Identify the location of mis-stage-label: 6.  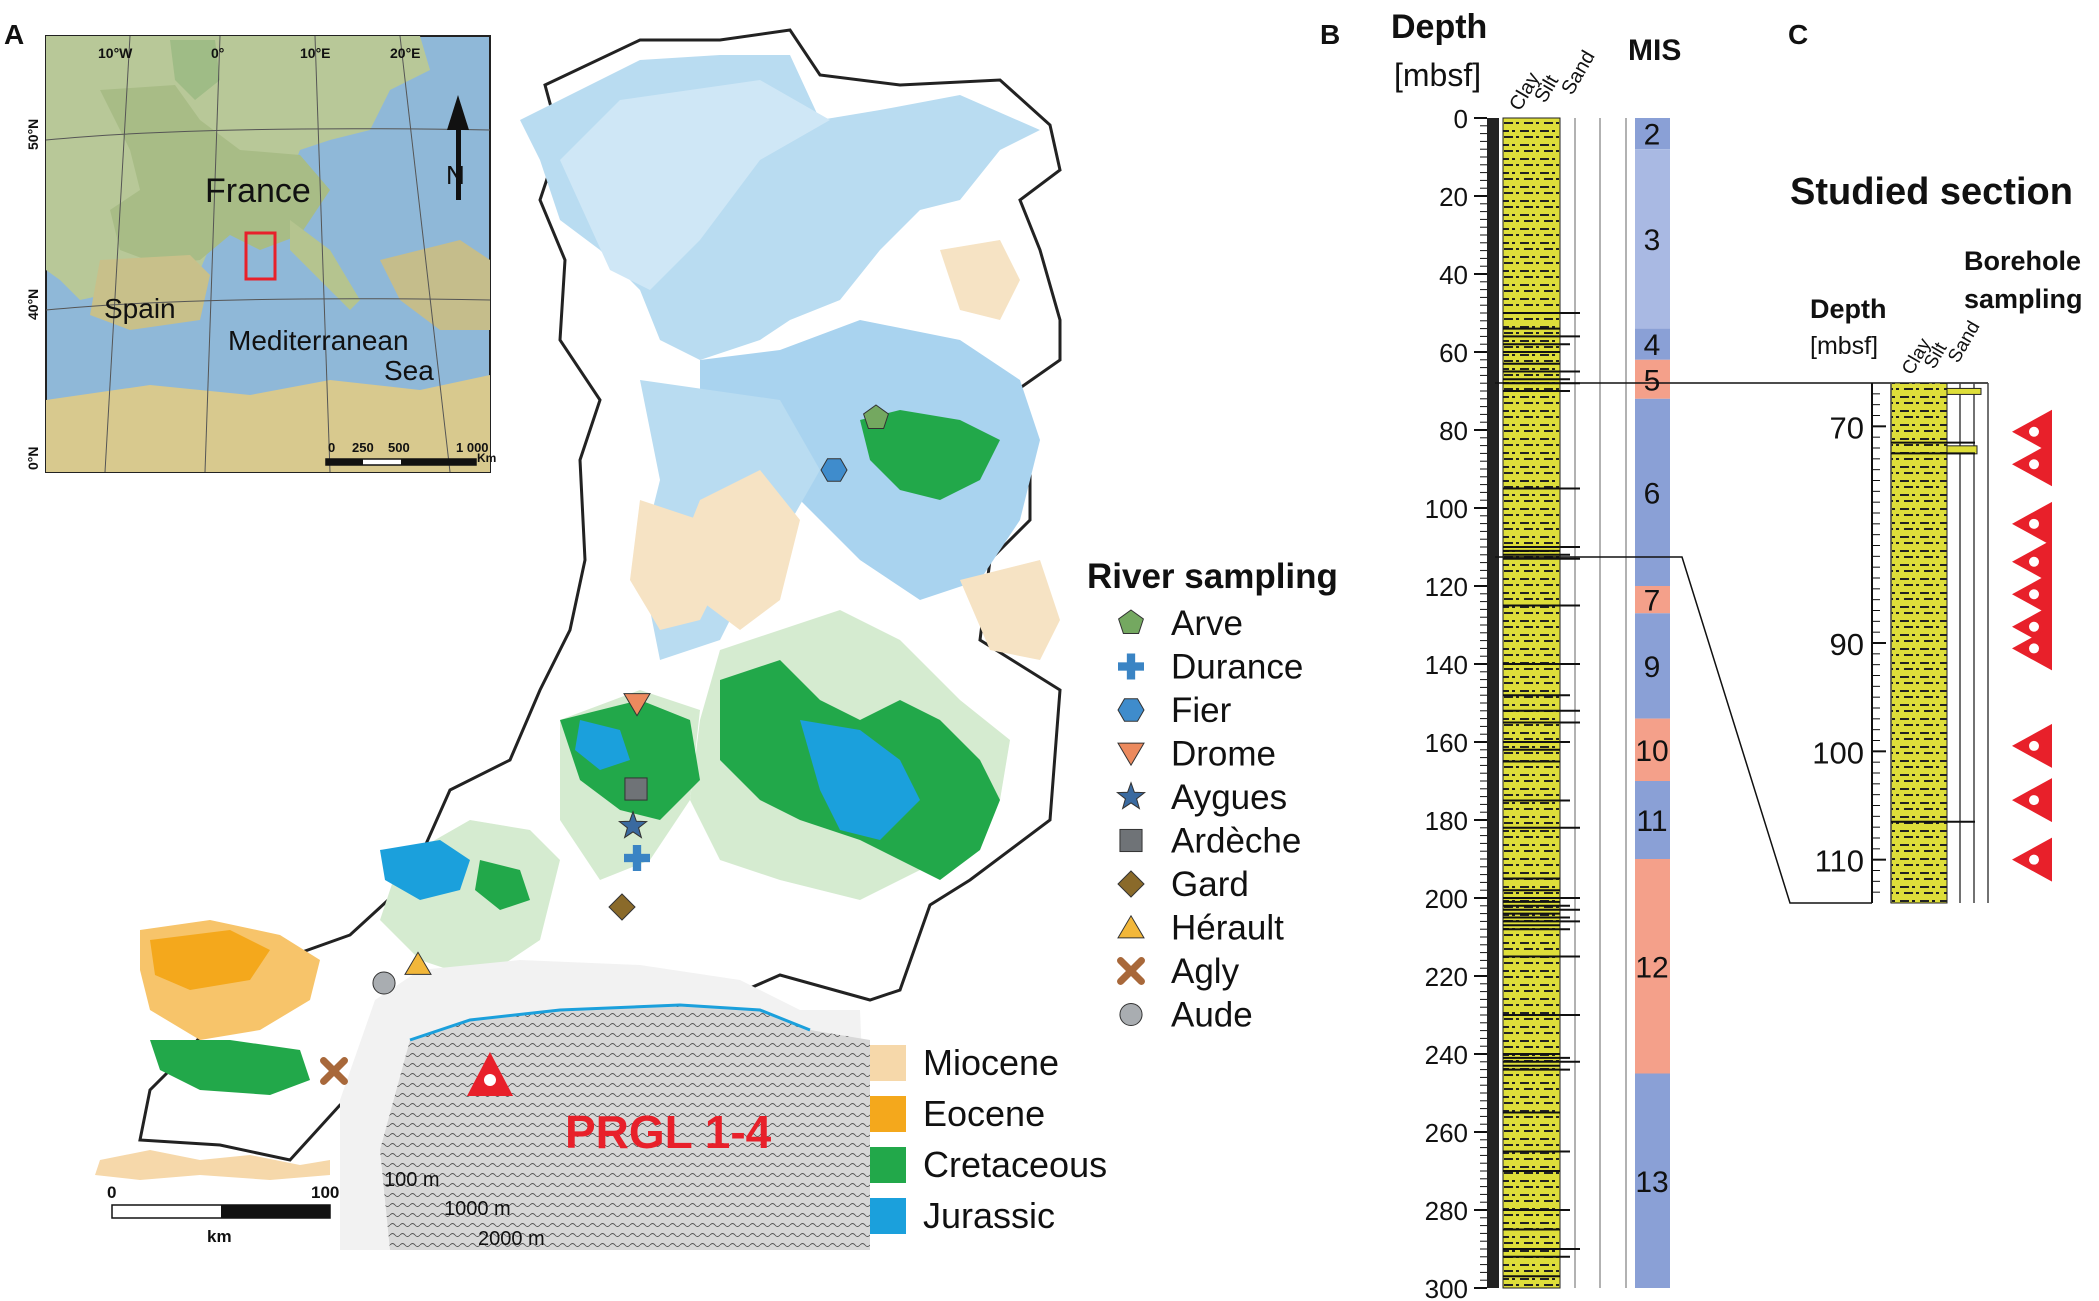
(1652, 493).